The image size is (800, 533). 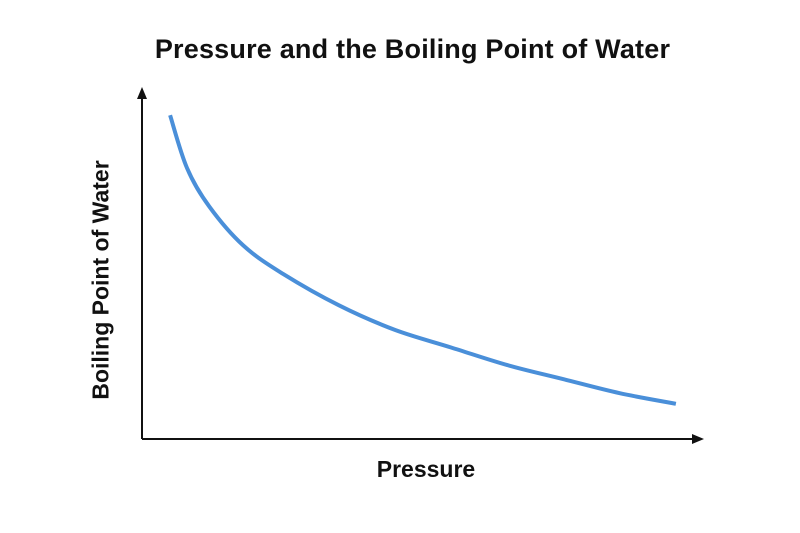 I want to click on x-axis-label: Pressure, so click(x=426, y=469).